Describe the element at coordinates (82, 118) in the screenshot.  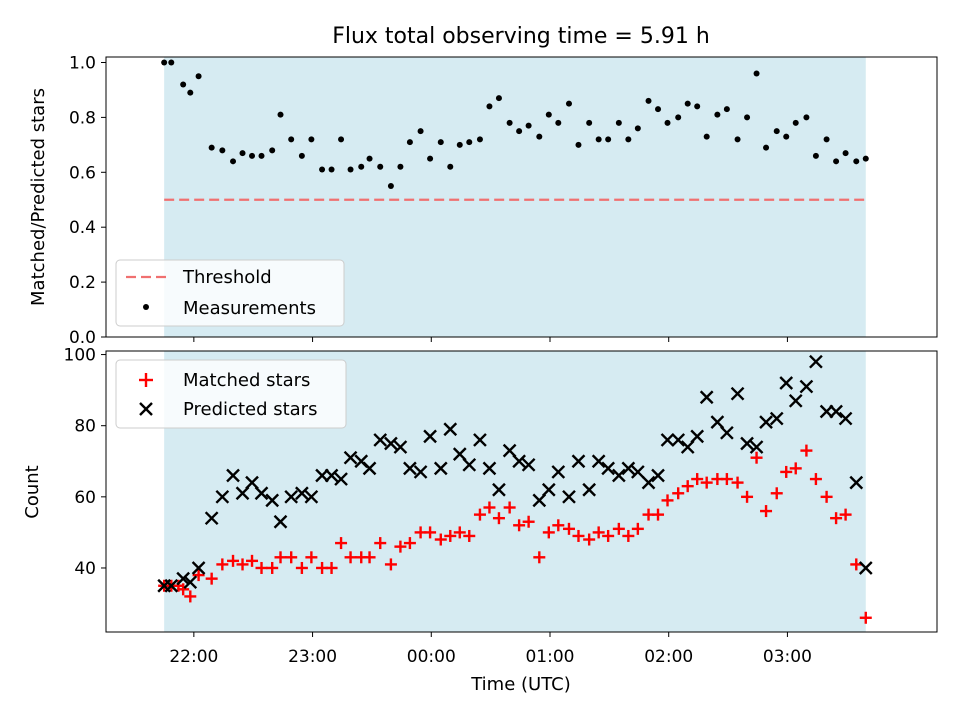
I see `top-ytick-label: 0.8` at that location.